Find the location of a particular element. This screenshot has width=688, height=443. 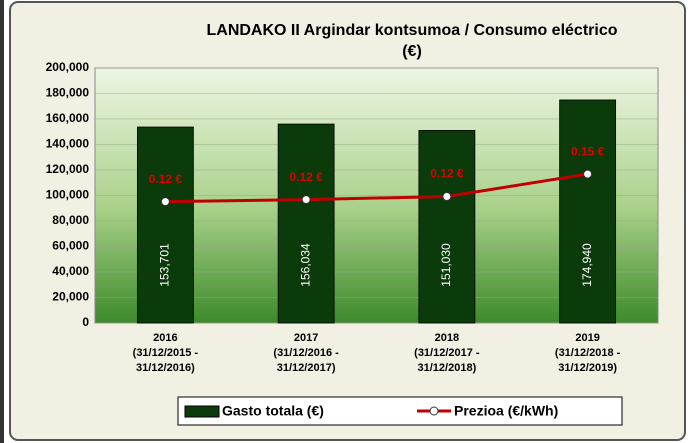

x-tick-label: 2017 is located at coordinates (306, 338).